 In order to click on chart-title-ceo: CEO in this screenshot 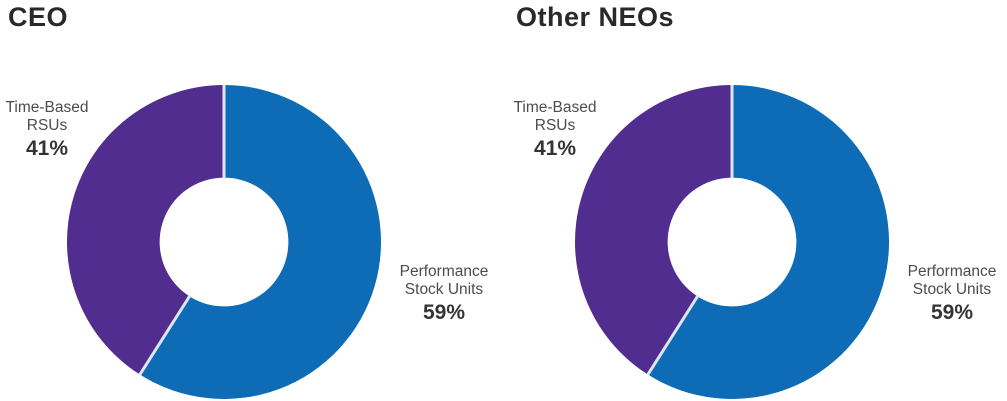, I will do `click(38, 17)`.